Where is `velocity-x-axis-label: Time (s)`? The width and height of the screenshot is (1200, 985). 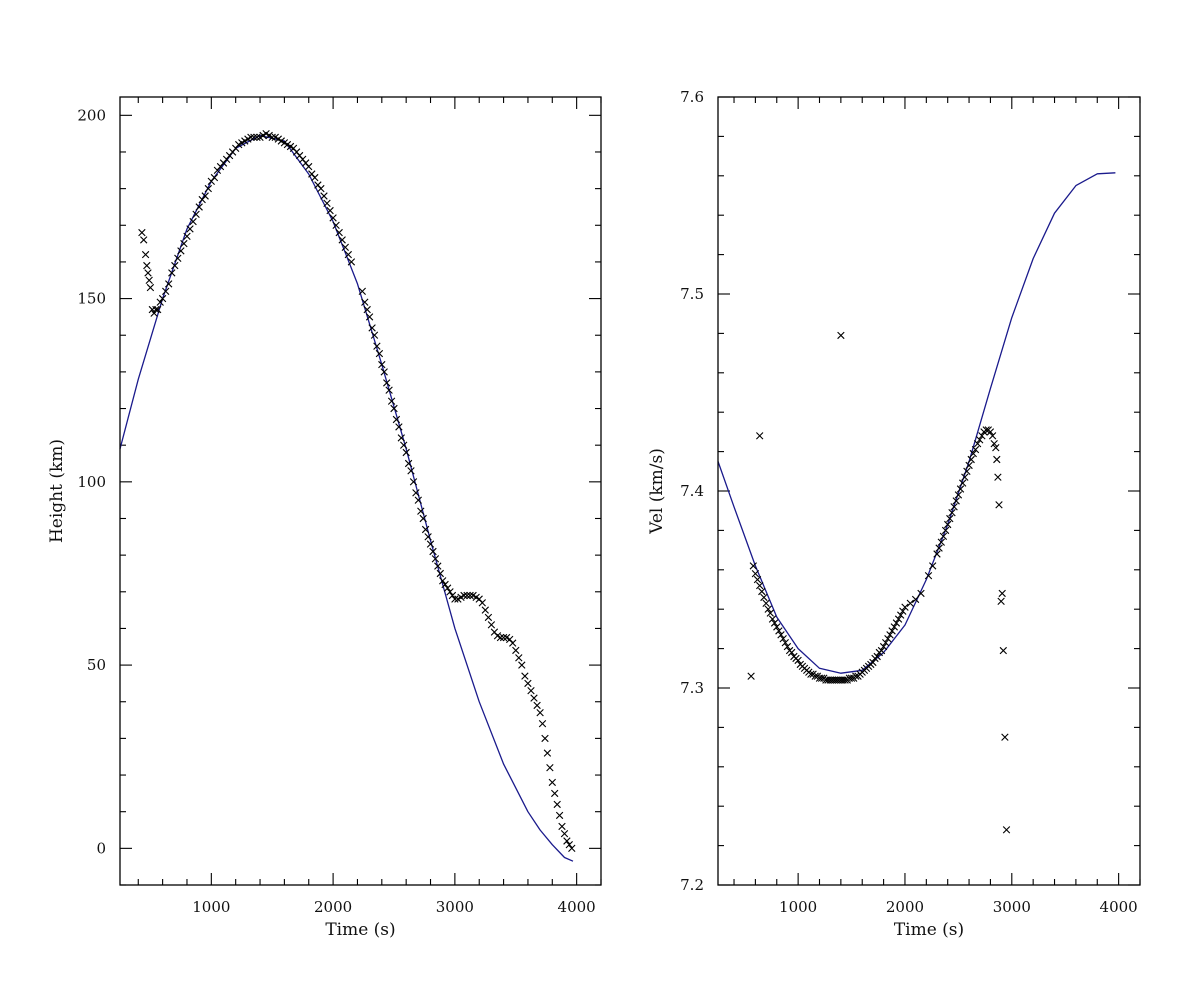
velocity-x-axis-label: Time (s) is located at coordinates (929, 930).